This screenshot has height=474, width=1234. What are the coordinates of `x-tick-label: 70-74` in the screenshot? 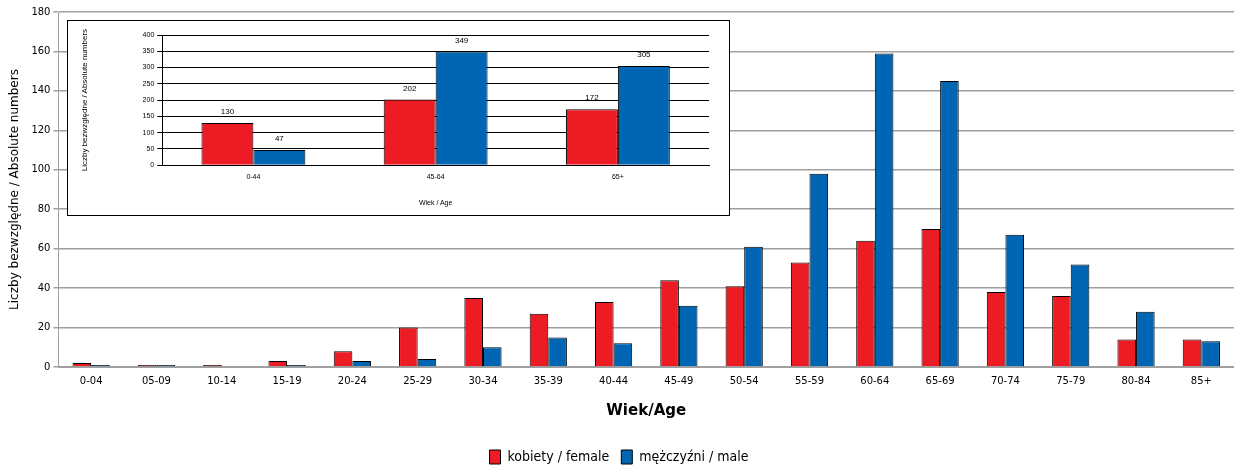 It's located at (1005, 380).